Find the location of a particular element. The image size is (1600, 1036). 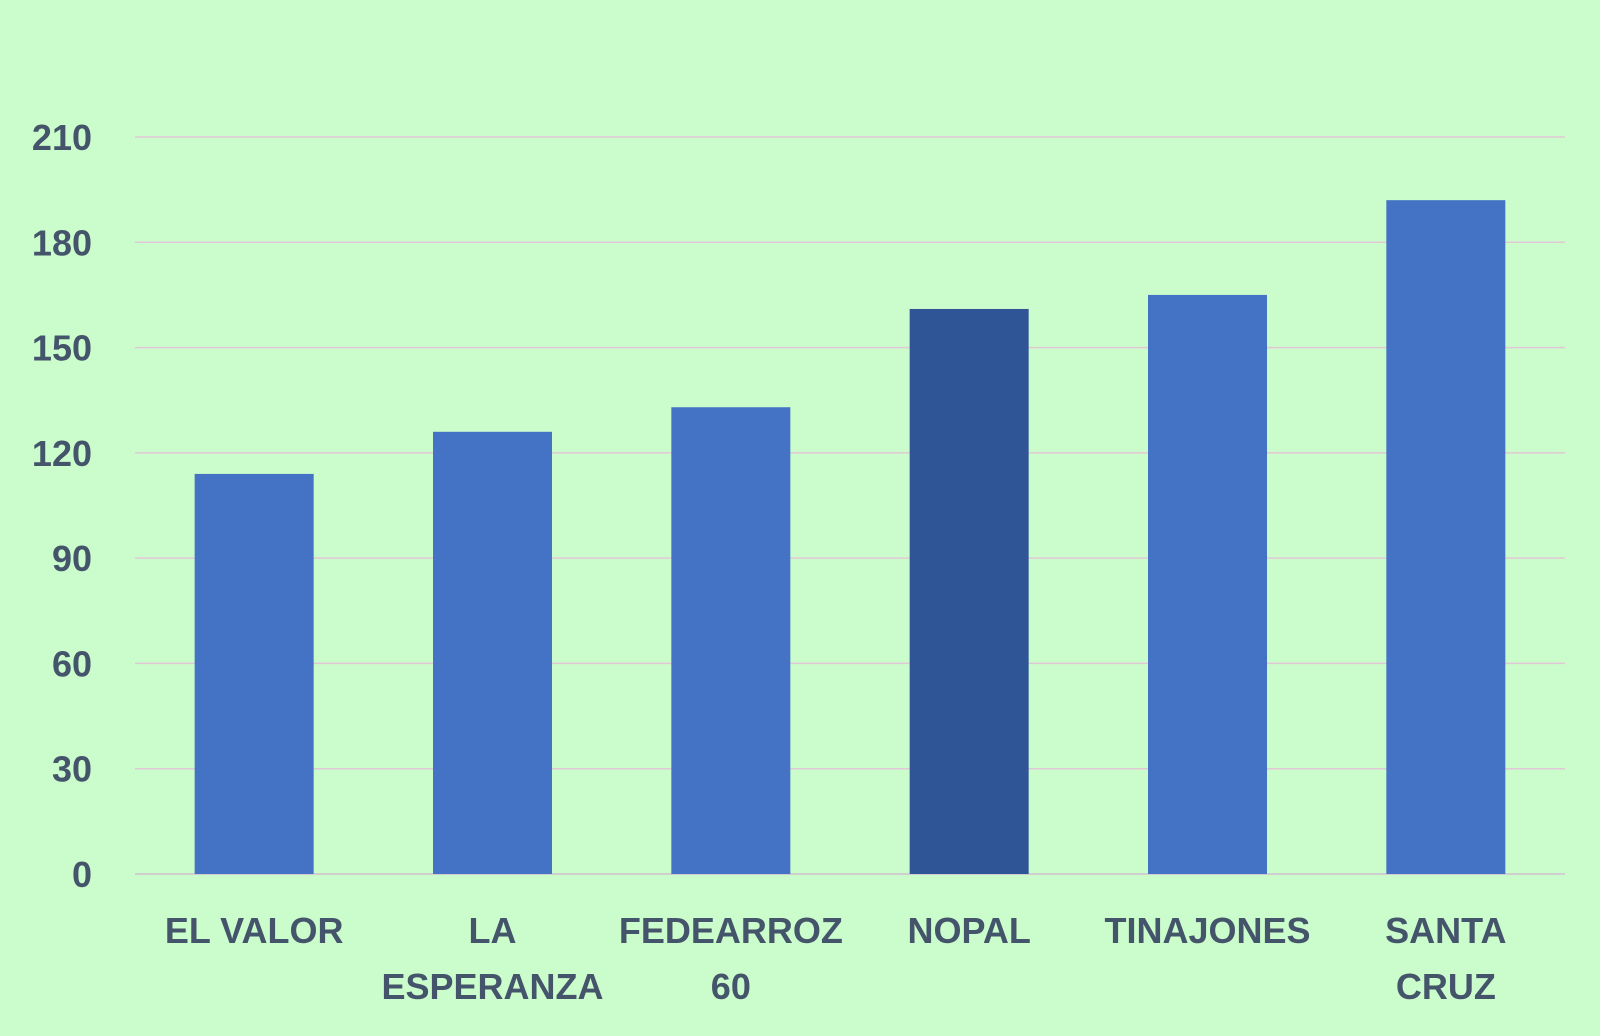

y-axis-ticks: 0 30 60 90 120 150 180 210 is located at coordinates (62, 506).